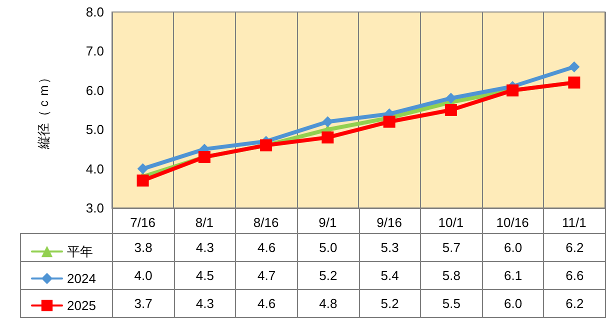 This screenshot has width=615, height=326. Describe the element at coordinates (80, 251) in the screenshot. I see `legend-label: 平年` at that location.